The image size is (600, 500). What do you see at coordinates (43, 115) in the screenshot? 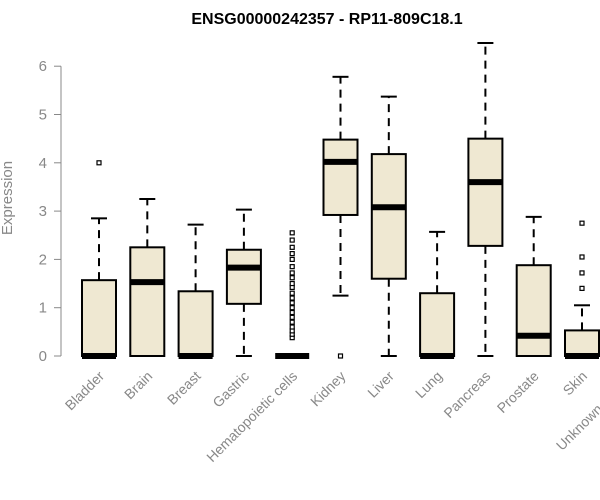
I see `y-tick-label: 5` at bounding box center [43, 115].